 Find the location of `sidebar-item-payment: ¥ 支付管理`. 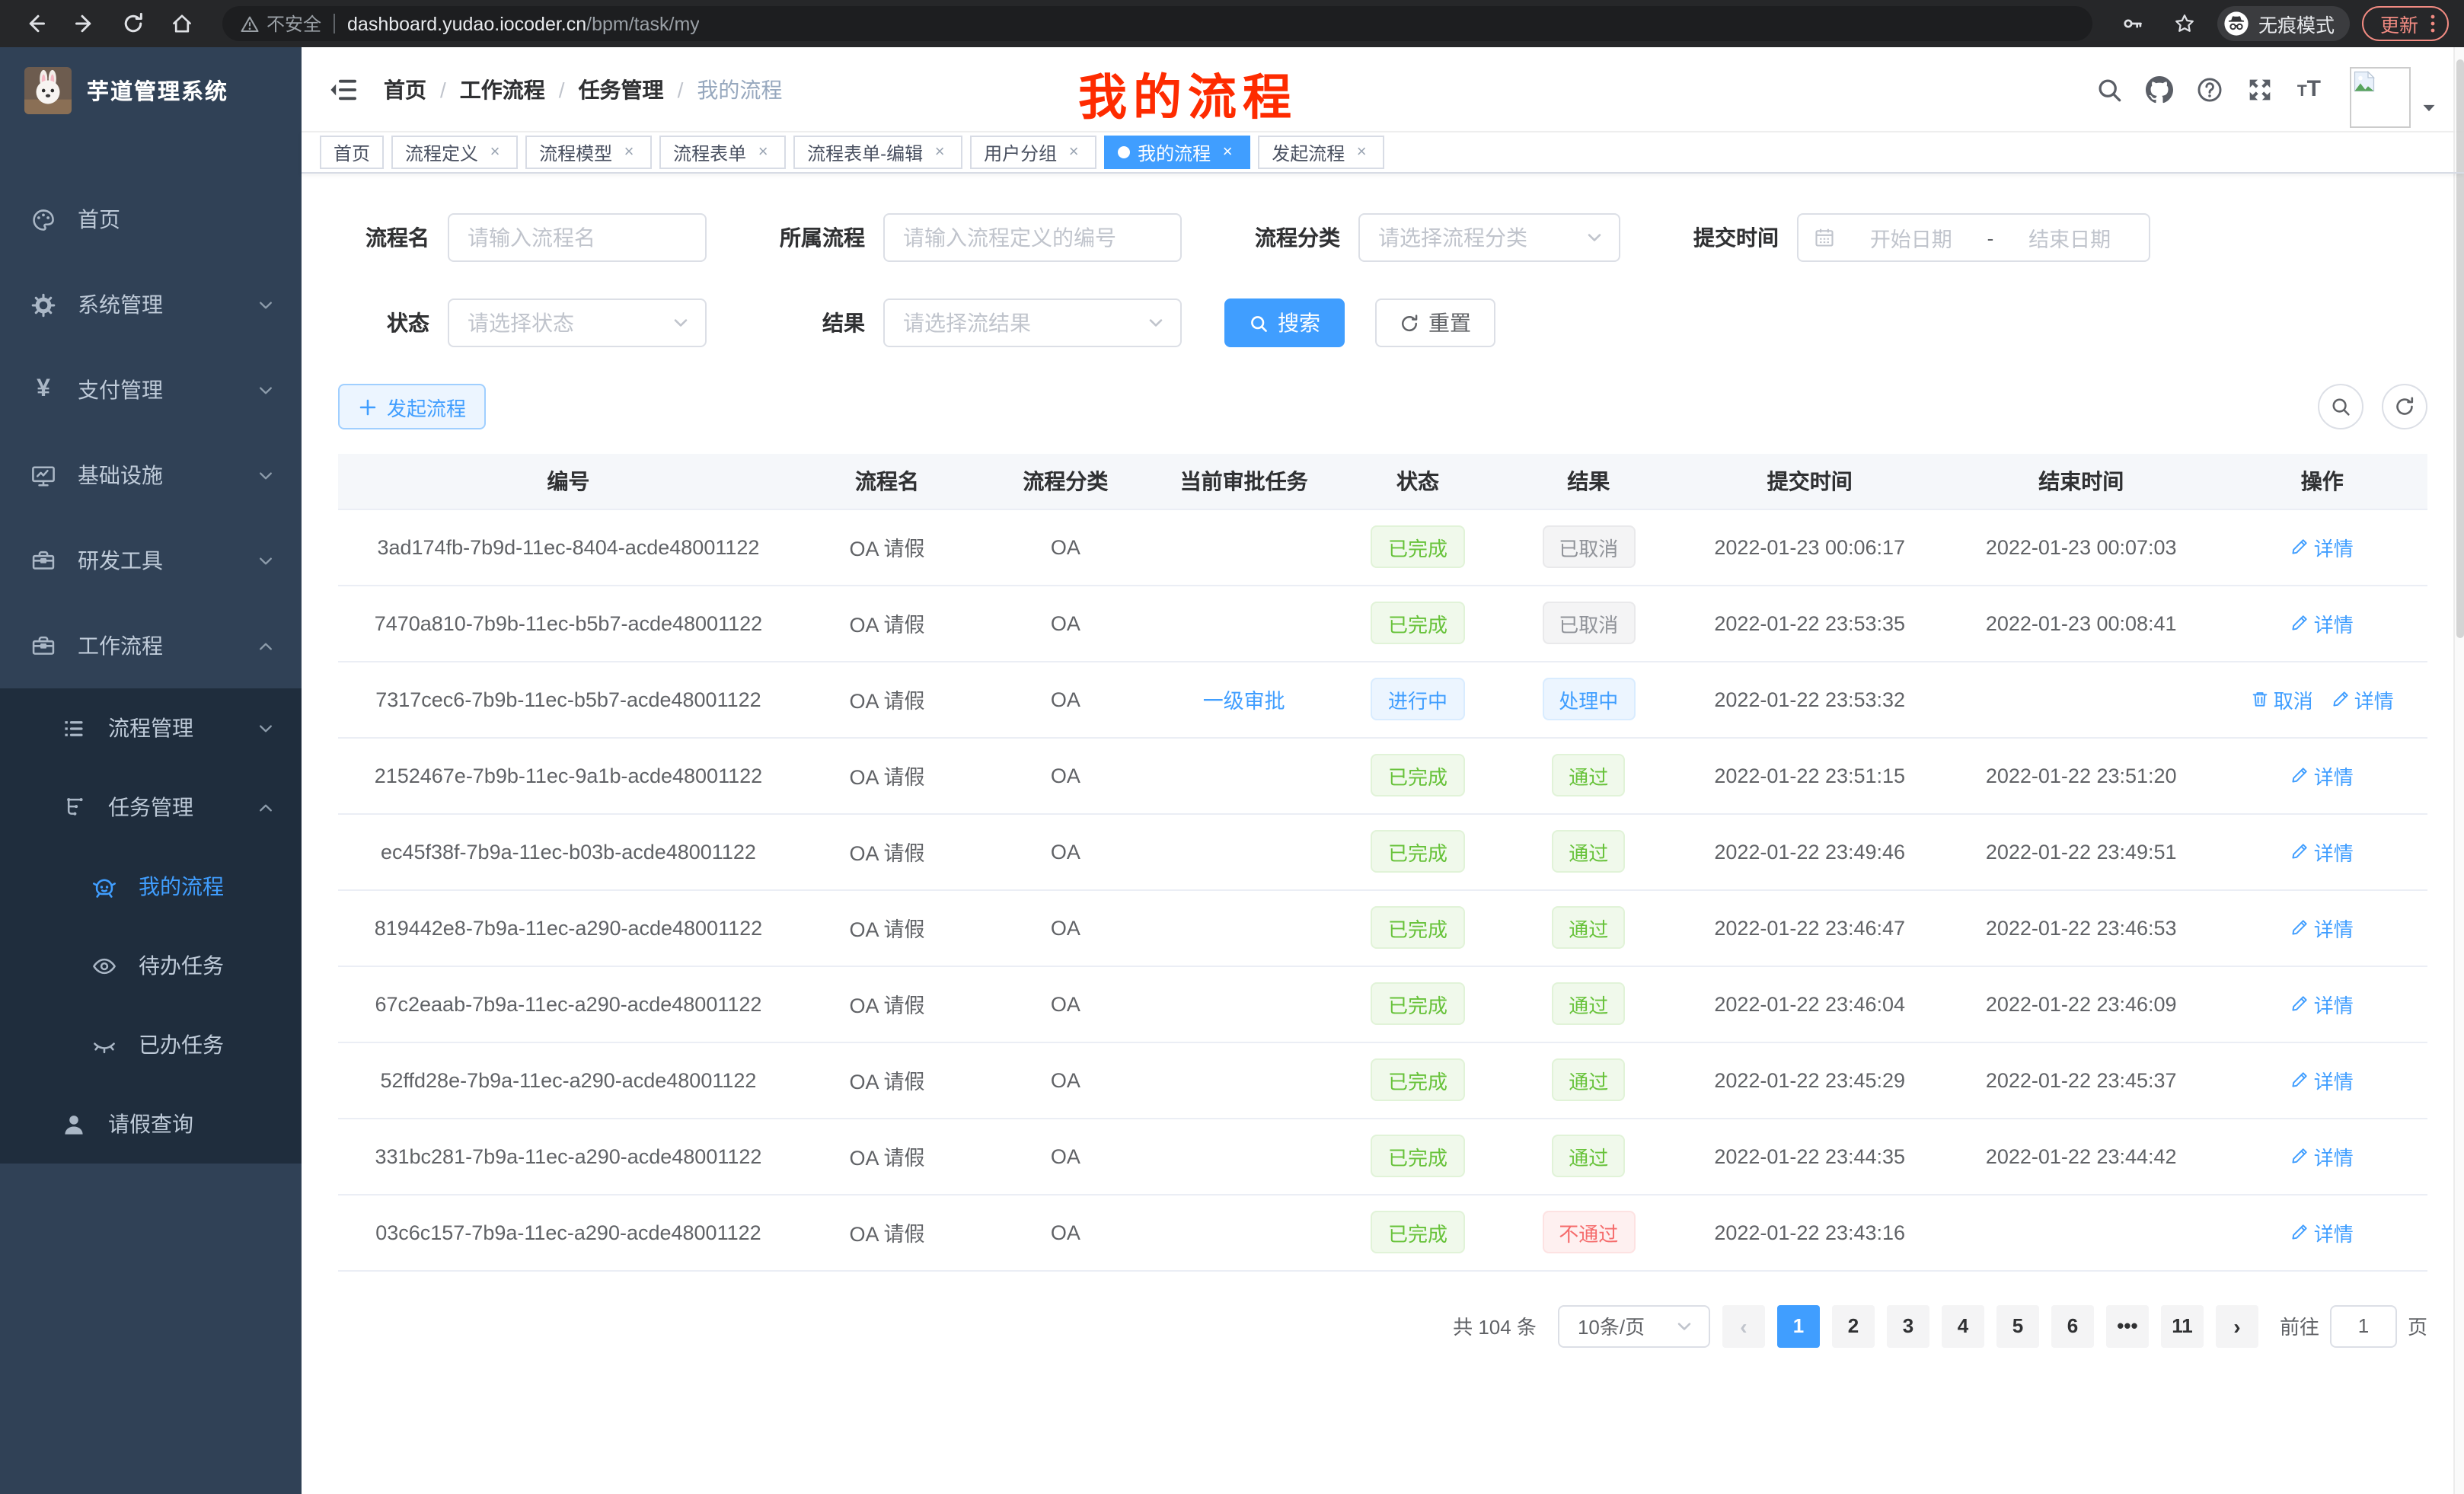

sidebar-item-payment: ¥ 支付管理 is located at coordinates (151, 390).